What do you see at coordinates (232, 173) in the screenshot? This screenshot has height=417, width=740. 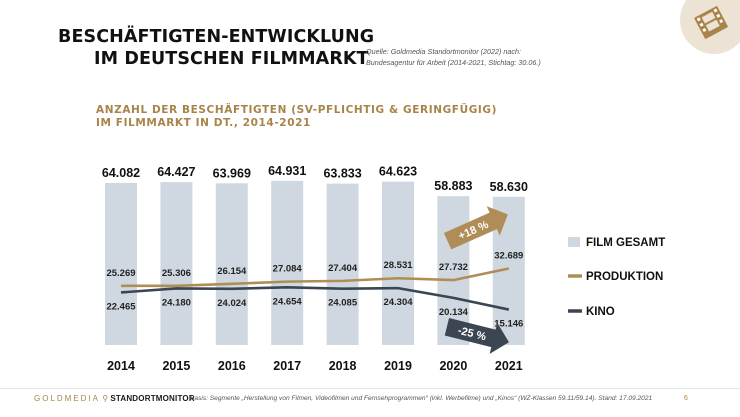 I see `bar-value-label: 63.969` at bounding box center [232, 173].